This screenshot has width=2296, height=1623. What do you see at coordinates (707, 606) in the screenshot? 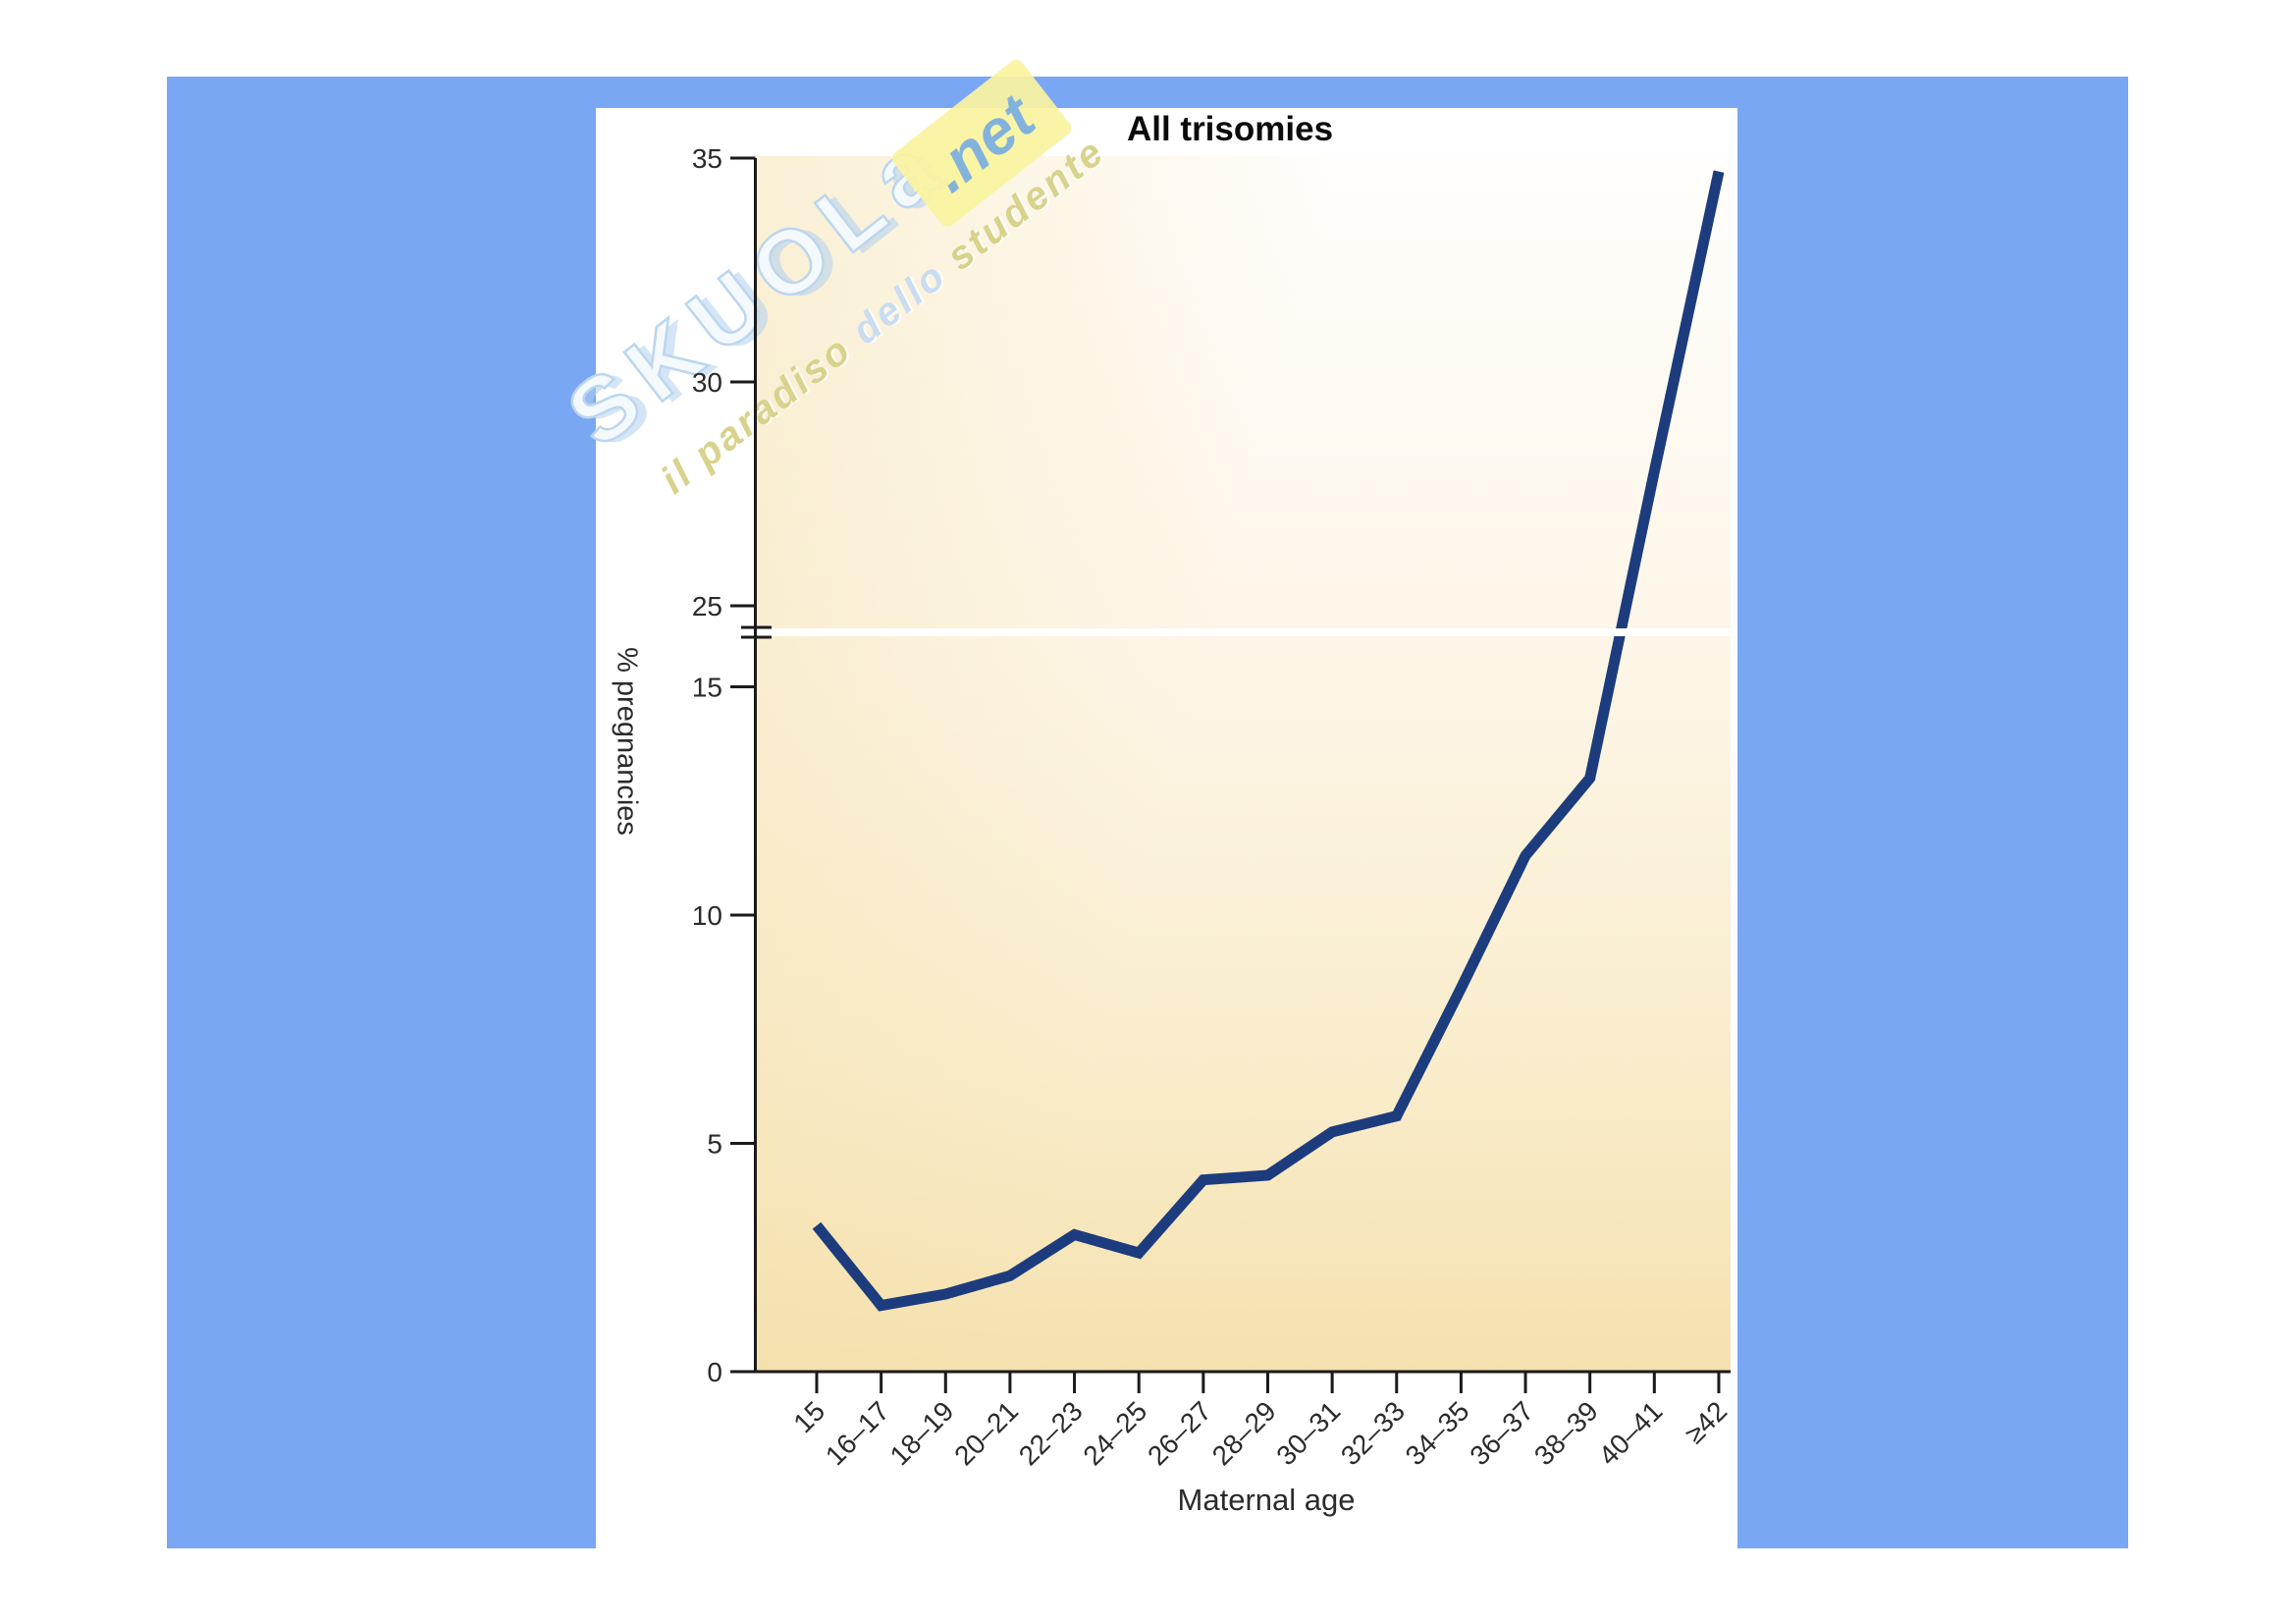
I see `y-tick-label: 25` at bounding box center [707, 606].